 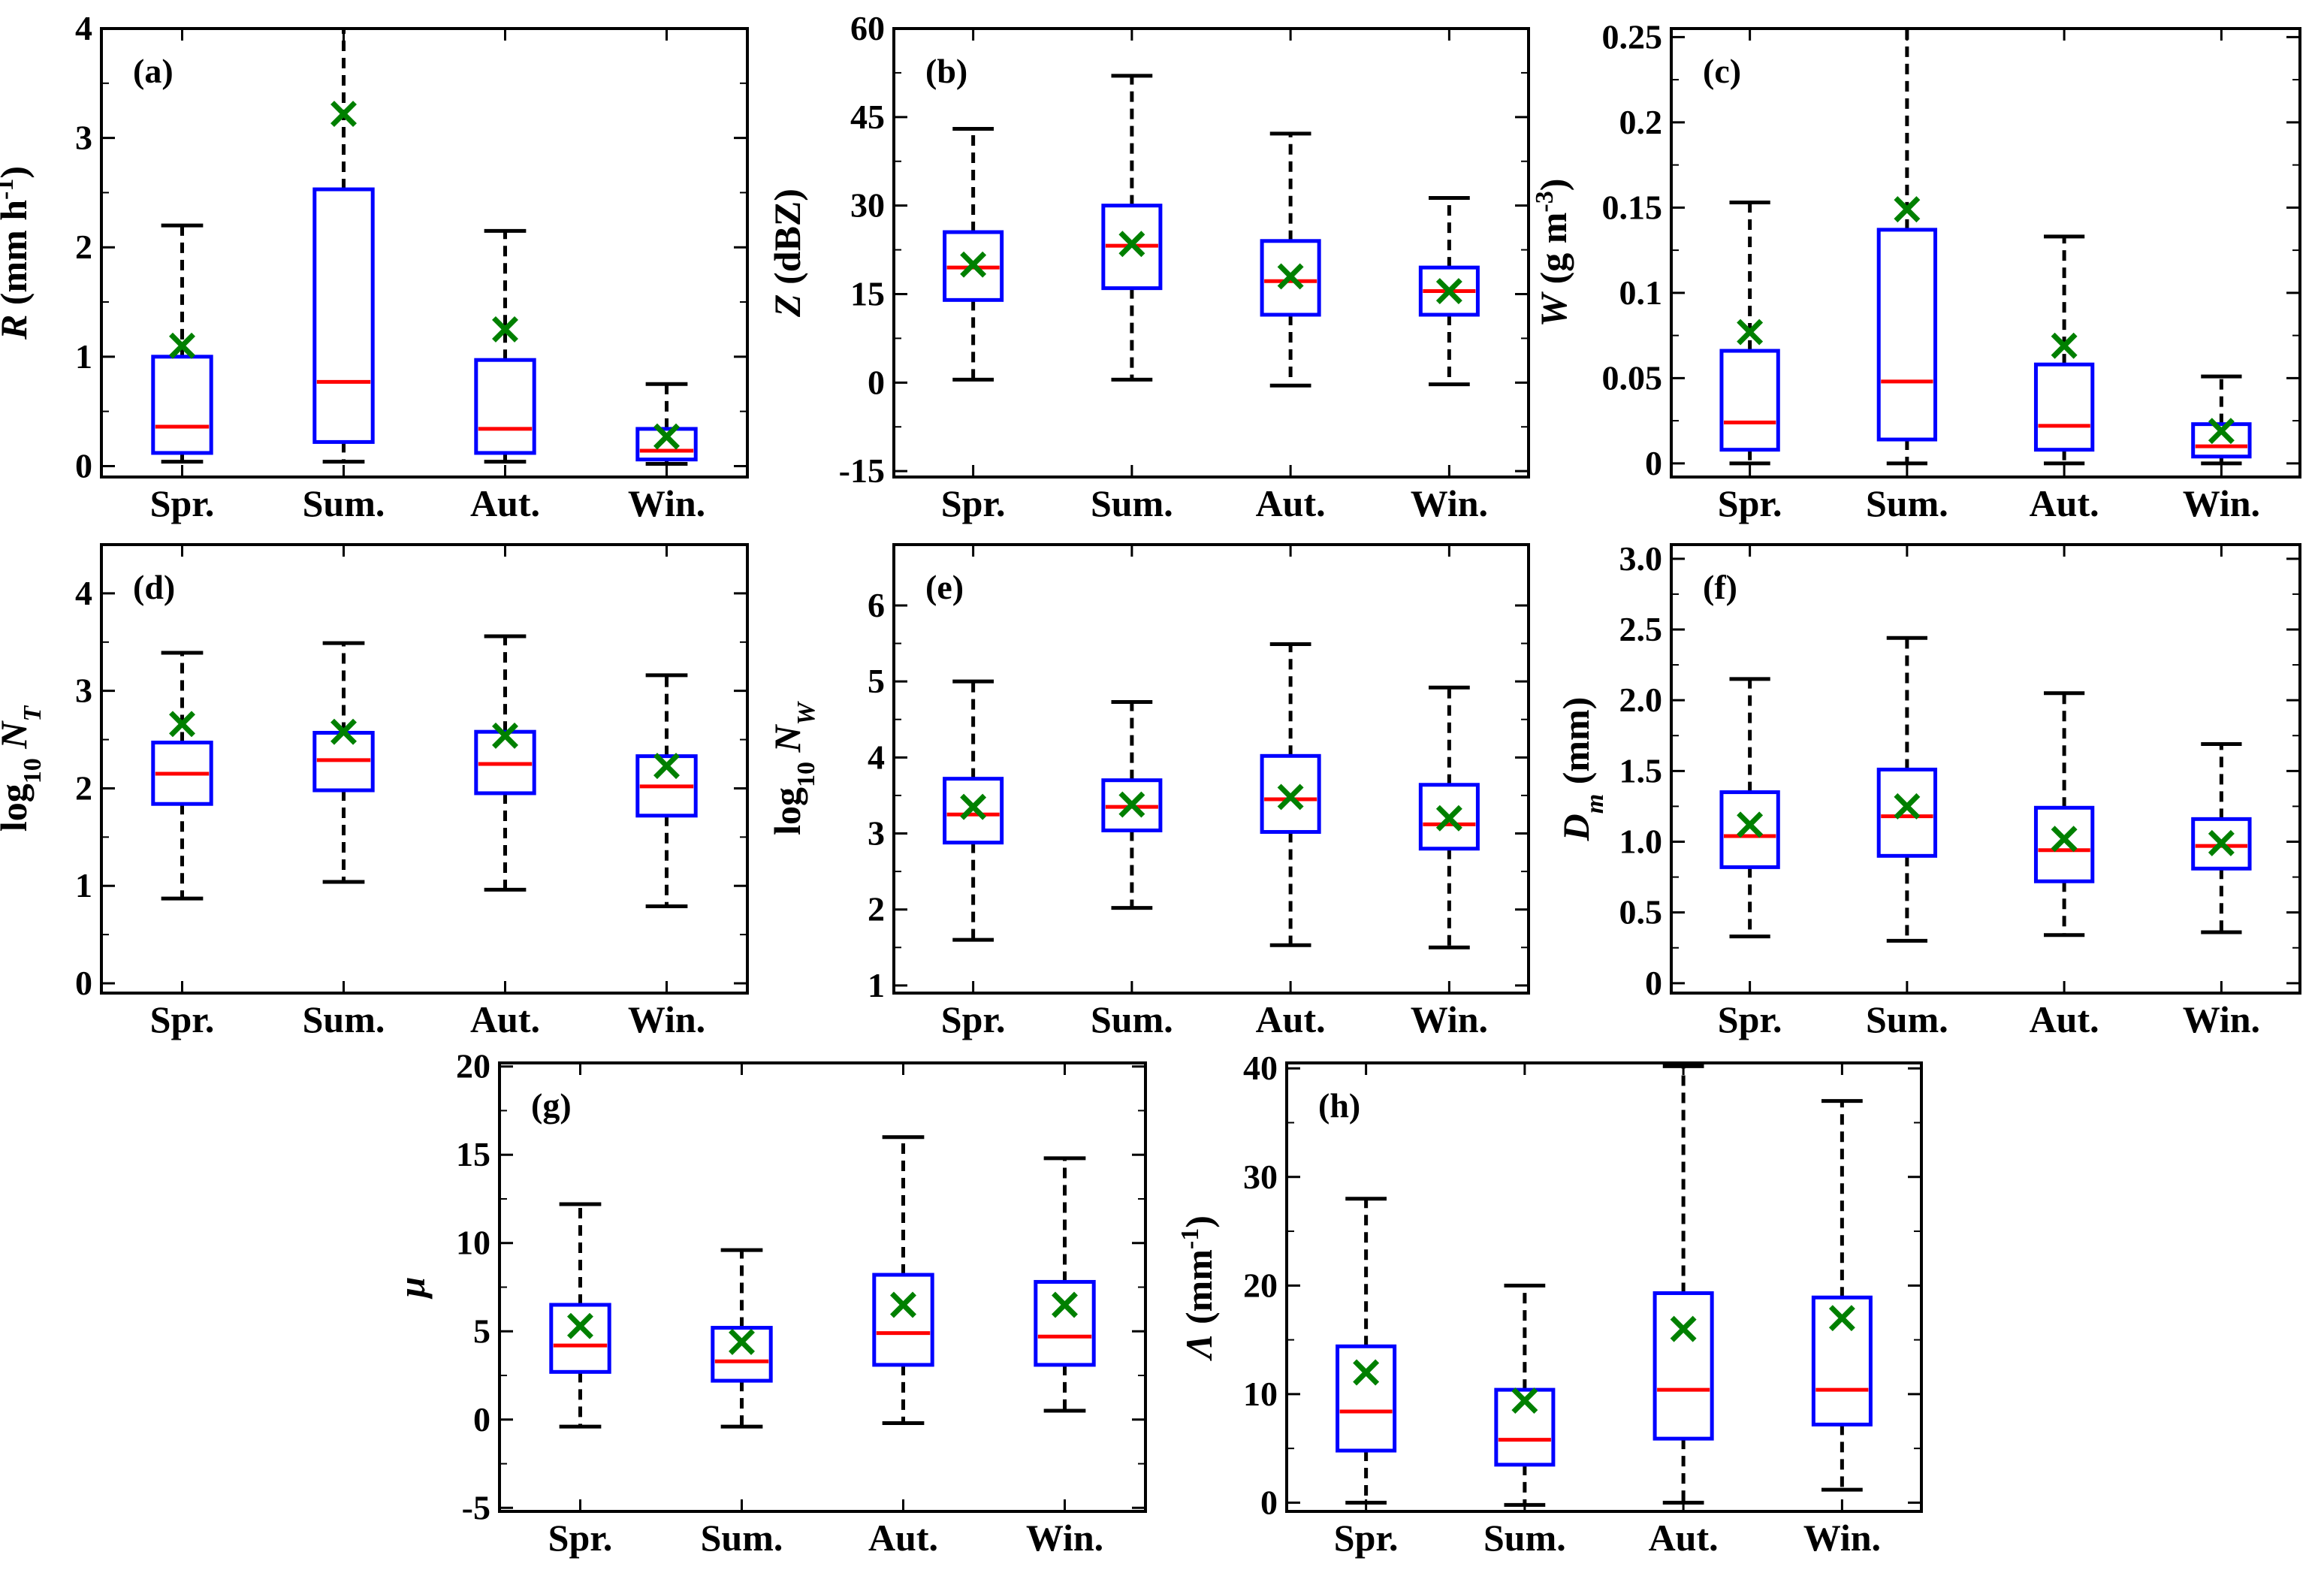 What do you see at coordinates (1641, 122) in the screenshot?
I see `y-tick-label: 0.2` at bounding box center [1641, 122].